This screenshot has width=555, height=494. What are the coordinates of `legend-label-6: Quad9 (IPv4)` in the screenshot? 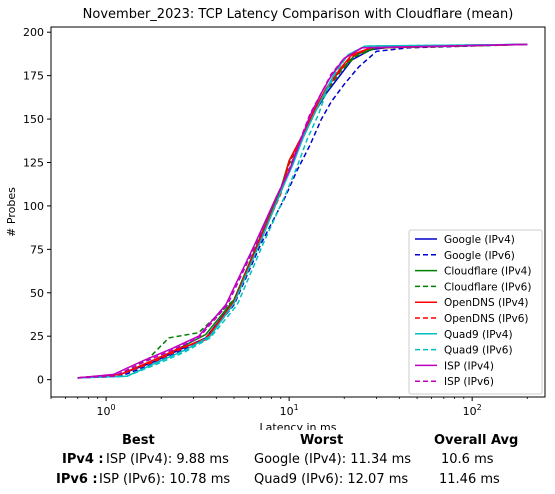 It's located at (478, 335).